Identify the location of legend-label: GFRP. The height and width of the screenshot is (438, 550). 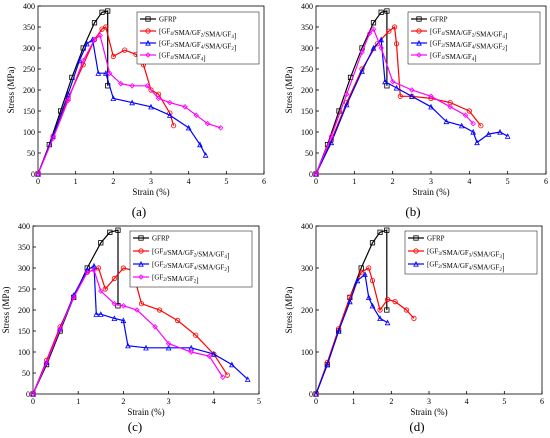
(436, 239).